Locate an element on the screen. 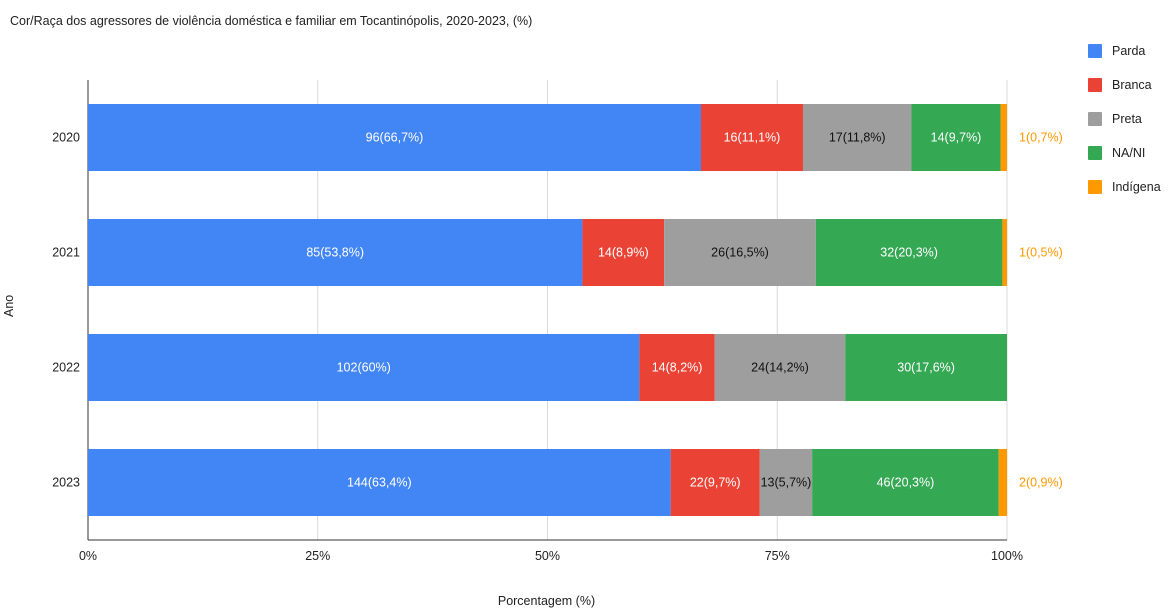 The image size is (1173, 611). data-label: 24(14,2%) is located at coordinates (780, 368).